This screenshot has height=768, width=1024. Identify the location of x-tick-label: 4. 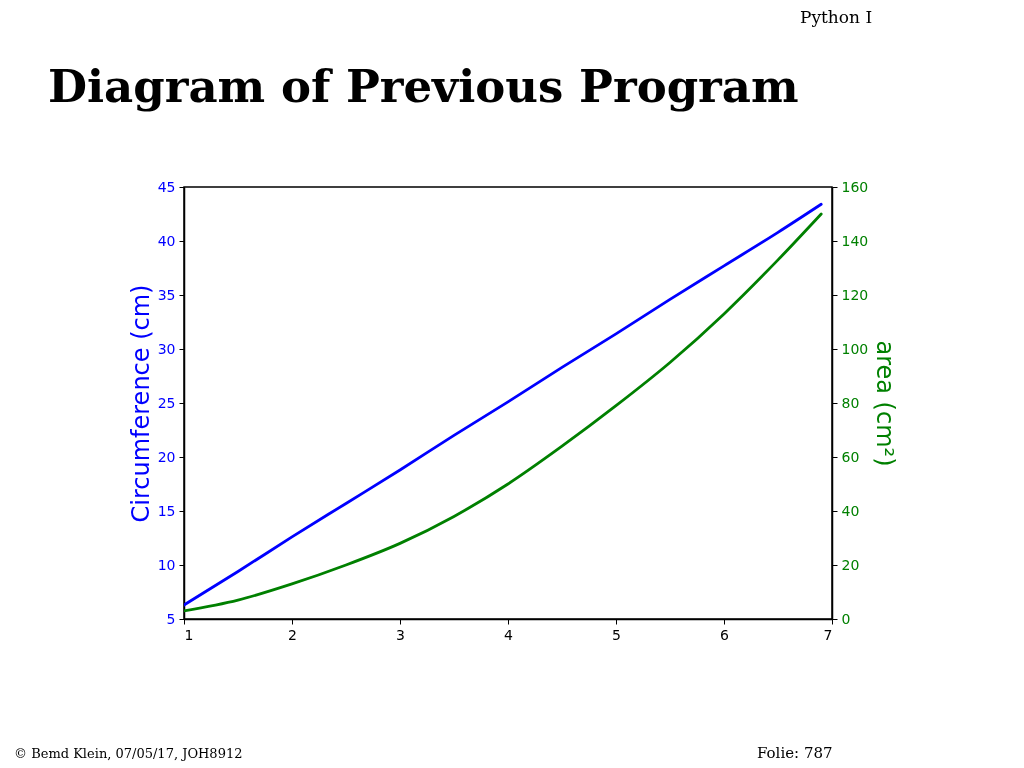
(509, 634).